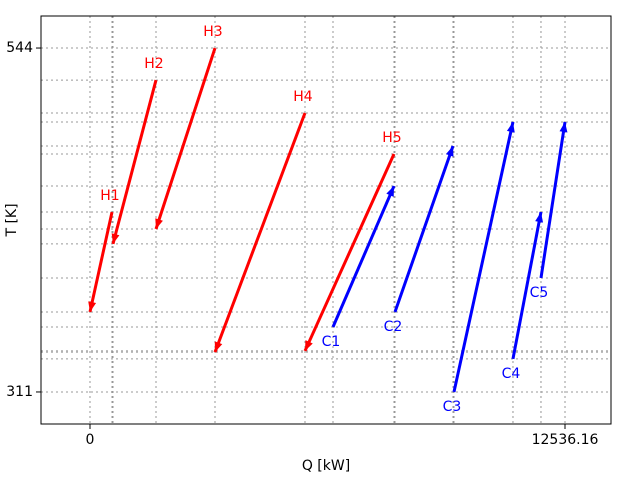 The height and width of the screenshot is (480, 640). I want to click on stream-label: C1, so click(331, 342).